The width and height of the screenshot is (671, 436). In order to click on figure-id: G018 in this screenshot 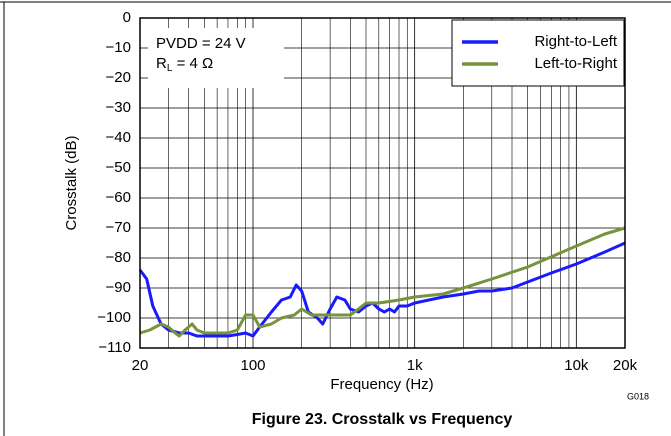, I will do `click(638, 396)`.